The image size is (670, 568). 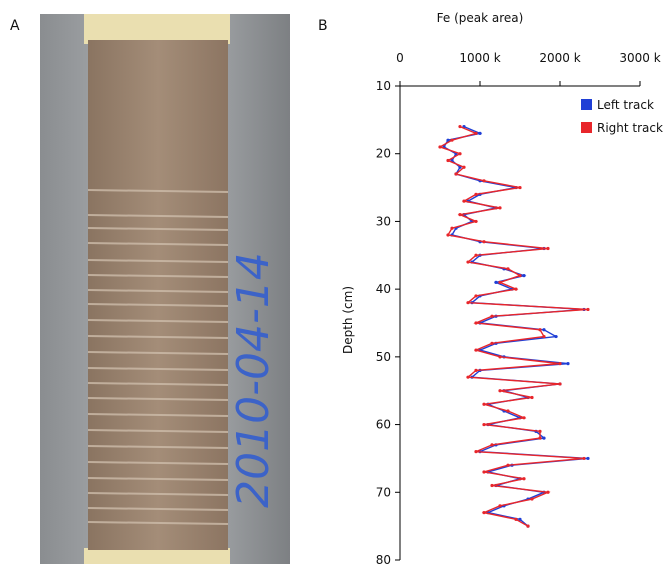 I want to click on y-tick-label: 30, so click(x=383, y=221).